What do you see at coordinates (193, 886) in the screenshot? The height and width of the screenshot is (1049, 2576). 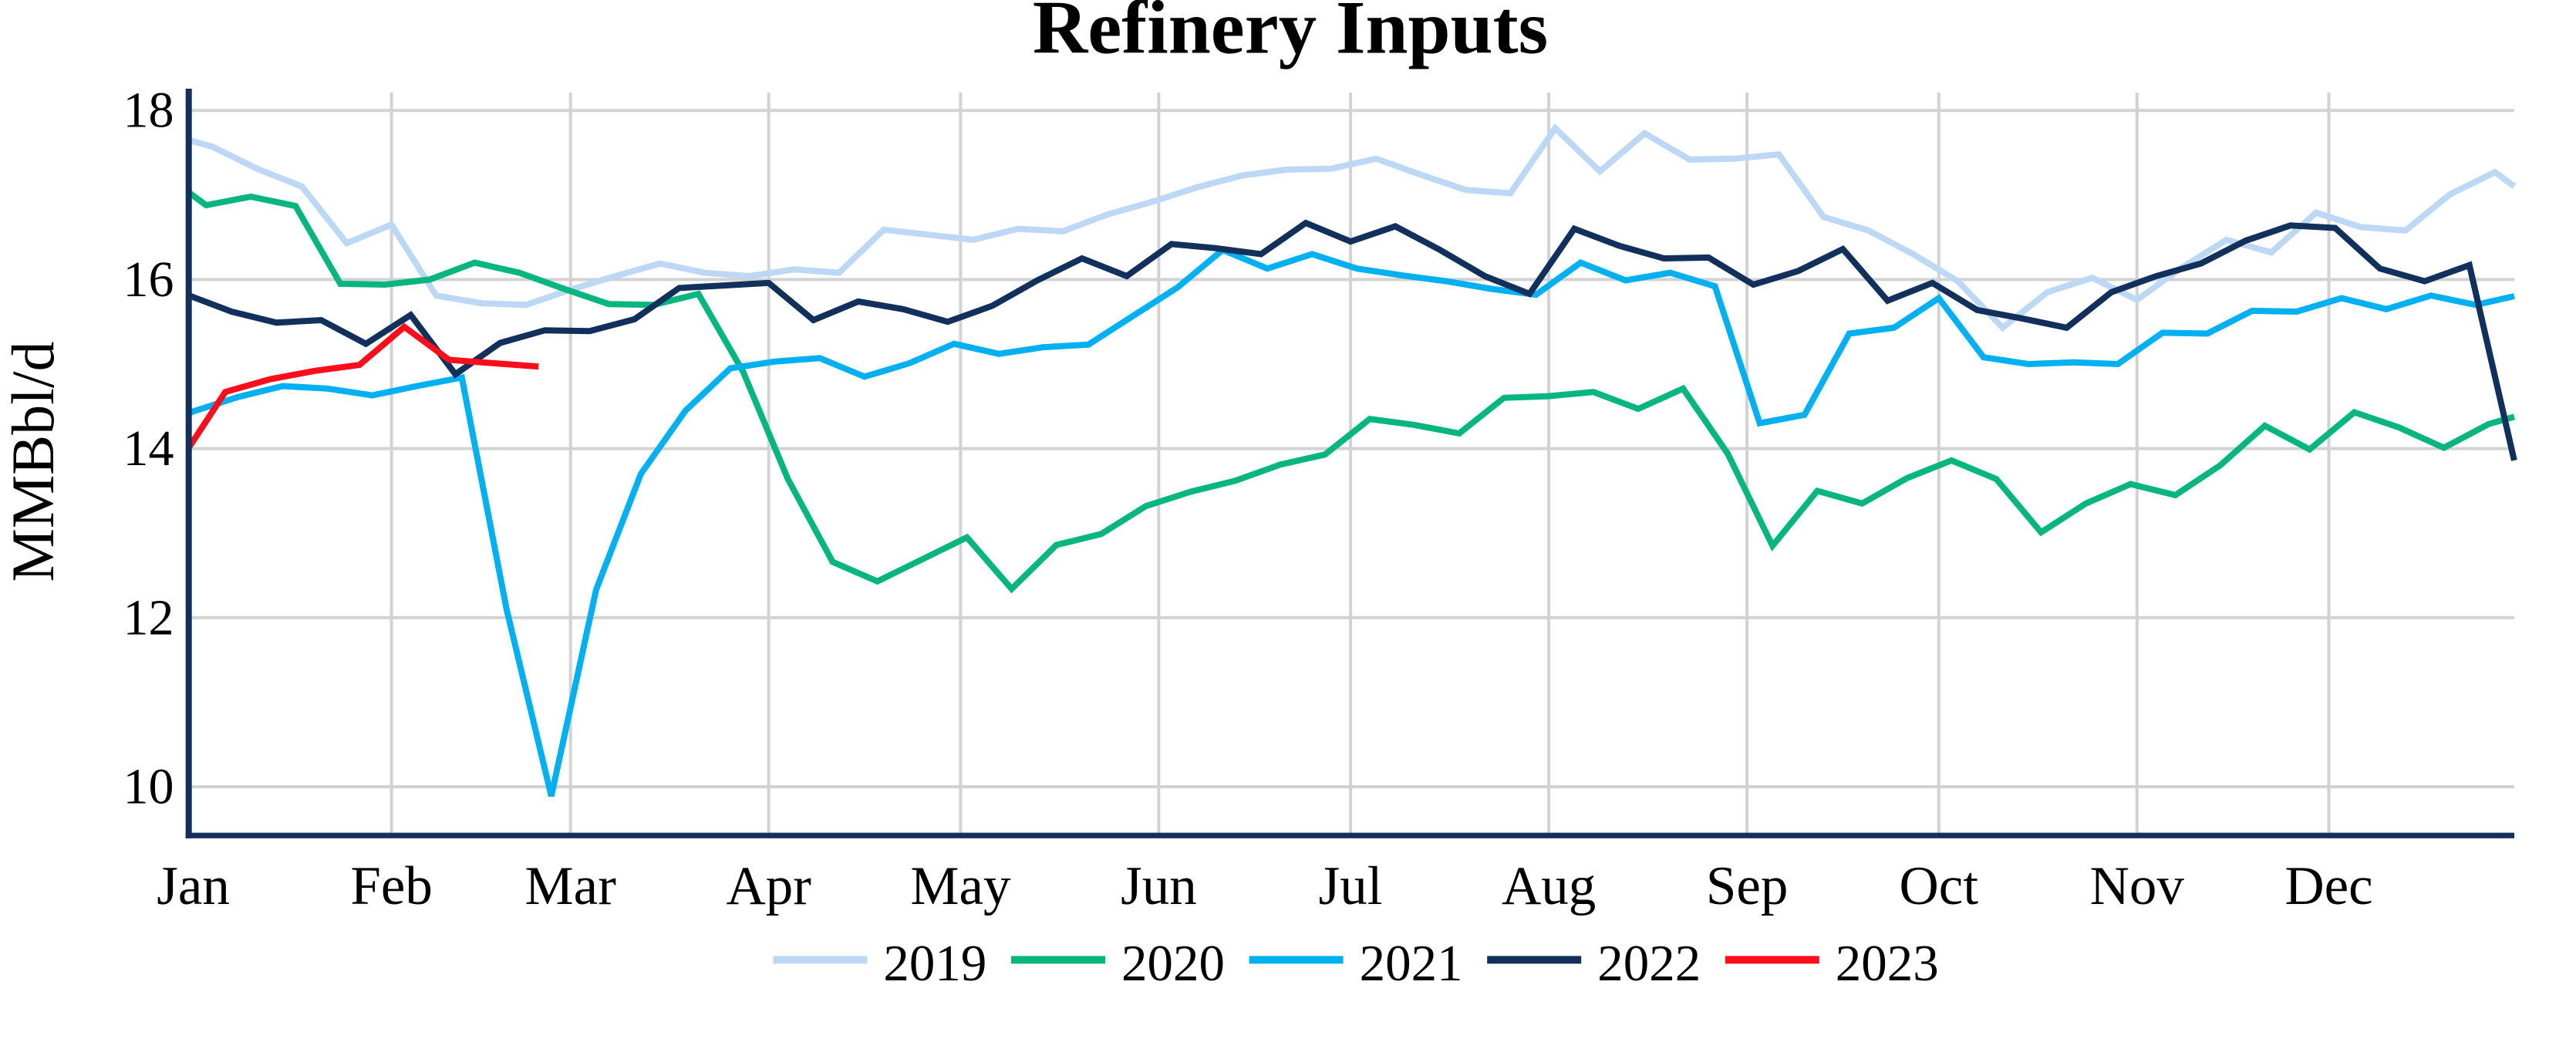 I see `svg-text: Jan` at bounding box center [193, 886].